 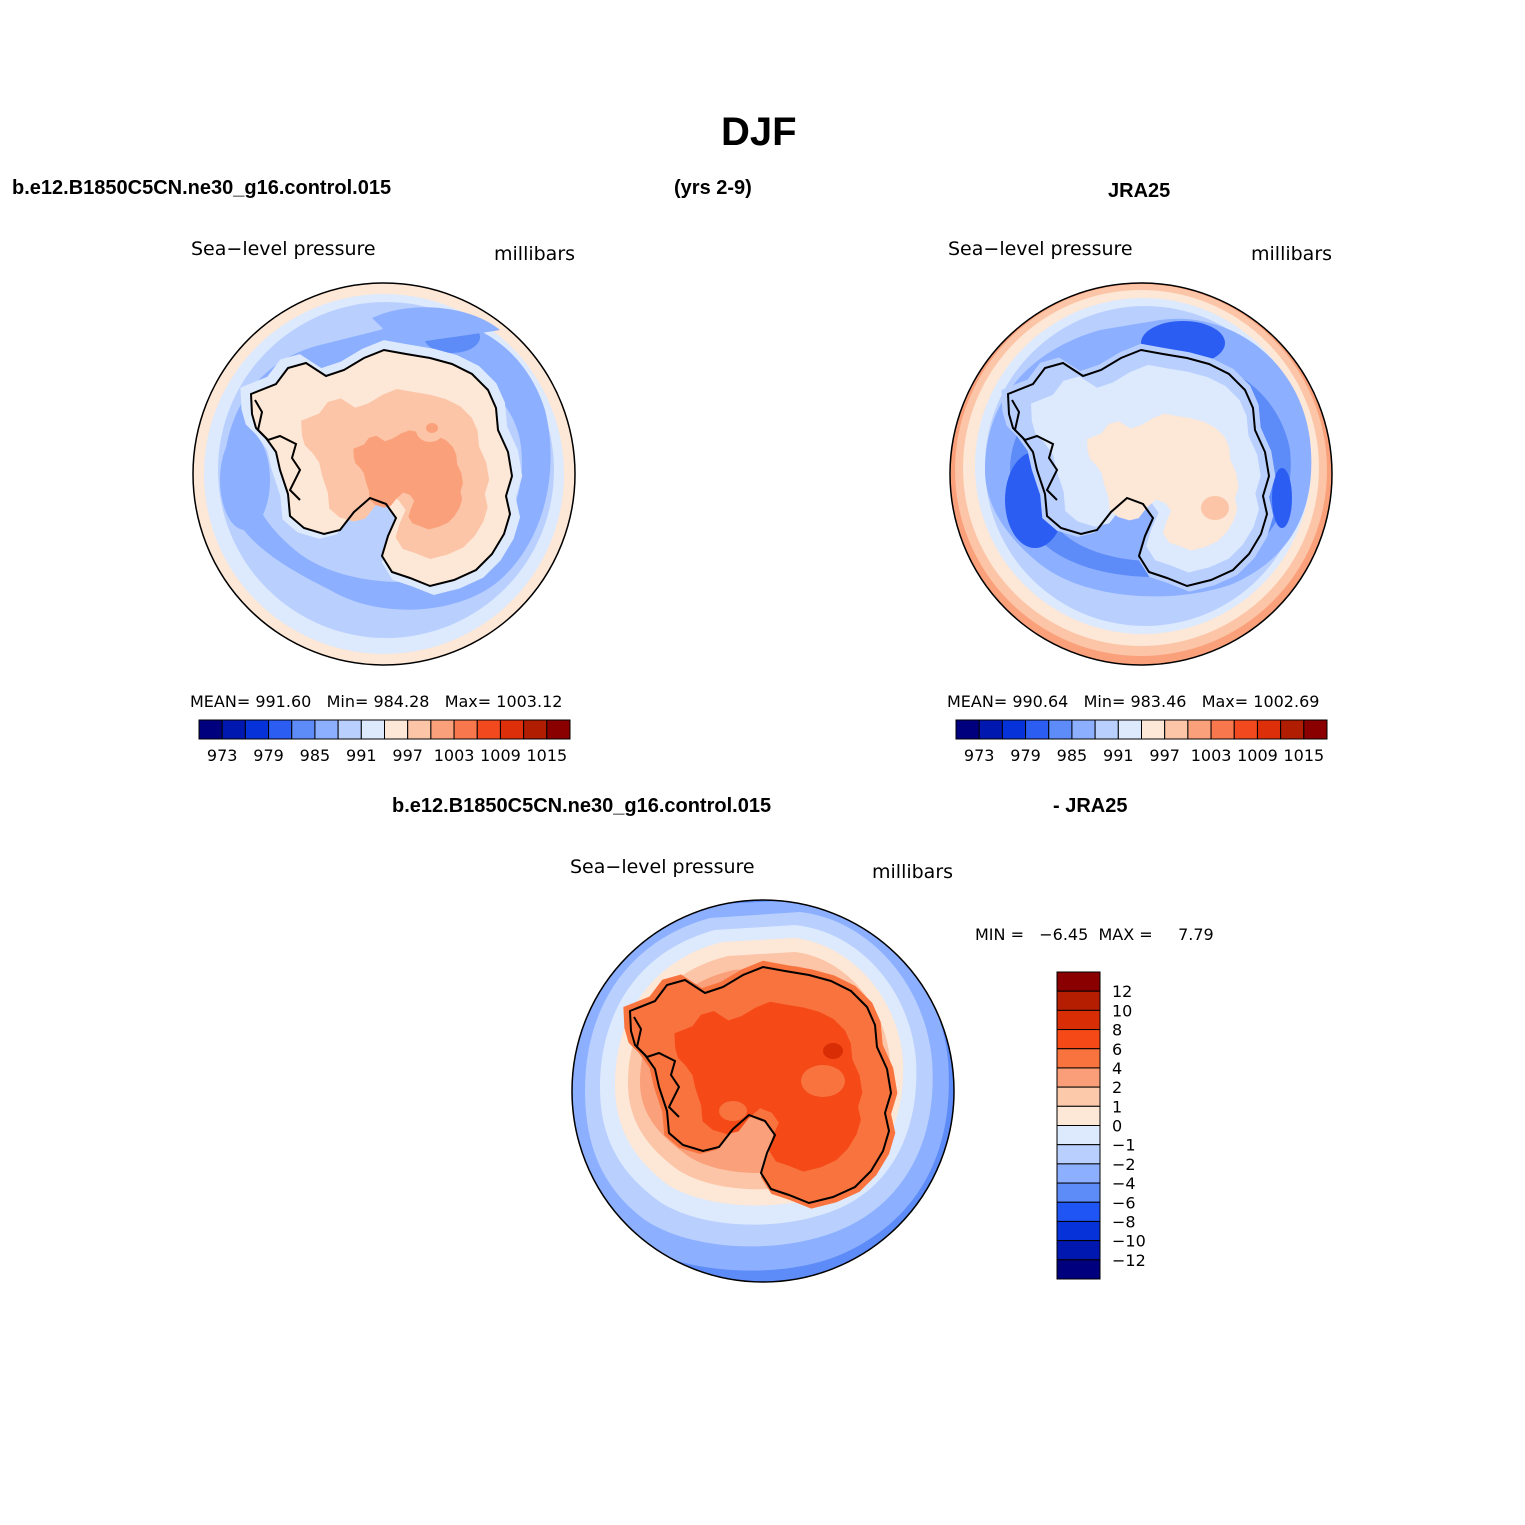 I want to click on model-slp-map, so click(x=384, y=474).